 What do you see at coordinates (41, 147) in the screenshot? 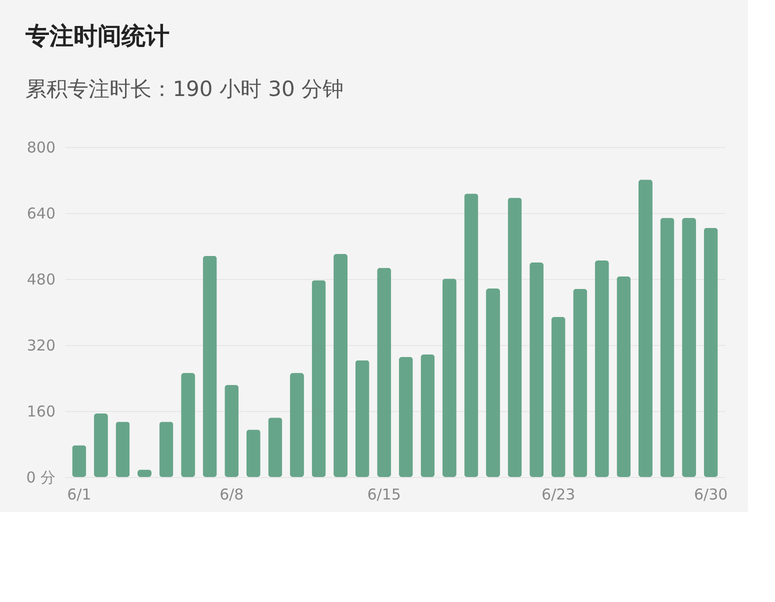
I see `y-tick-label: 800` at bounding box center [41, 147].